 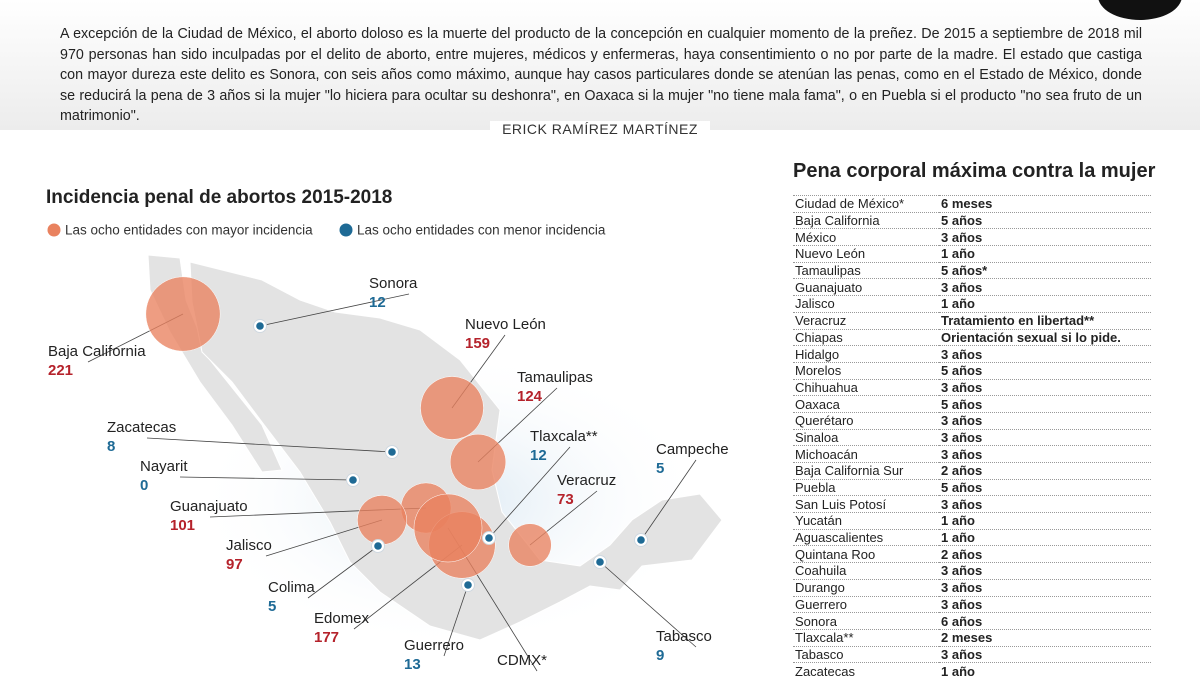 I want to click on table-row: Chiapas Orientación sexual si lo pide., so click(x=972, y=337).